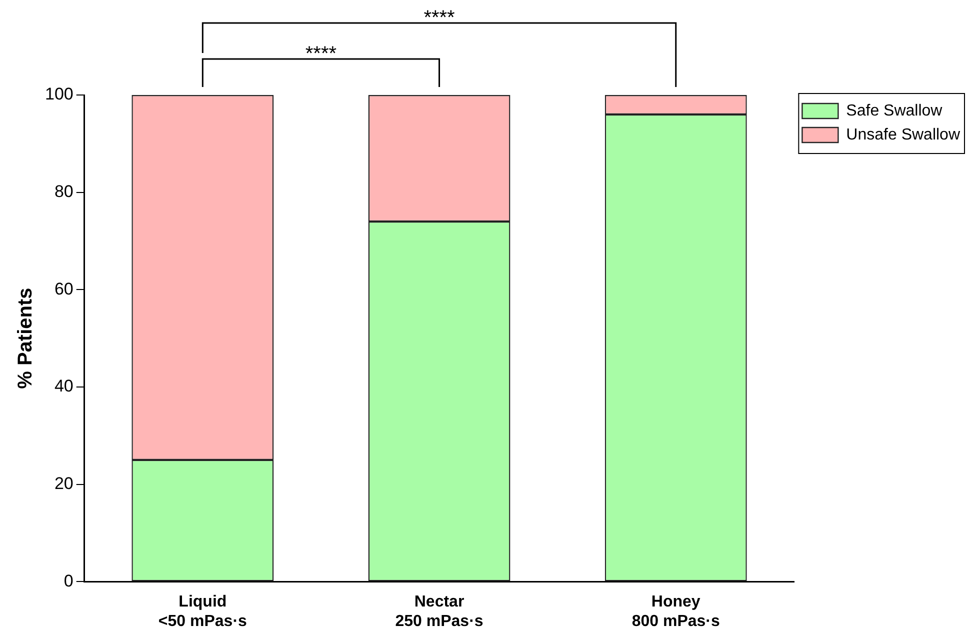 This screenshot has height=634, width=975. What do you see at coordinates (64, 192) in the screenshot?
I see `y-tick-label: 80` at bounding box center [64, 192].